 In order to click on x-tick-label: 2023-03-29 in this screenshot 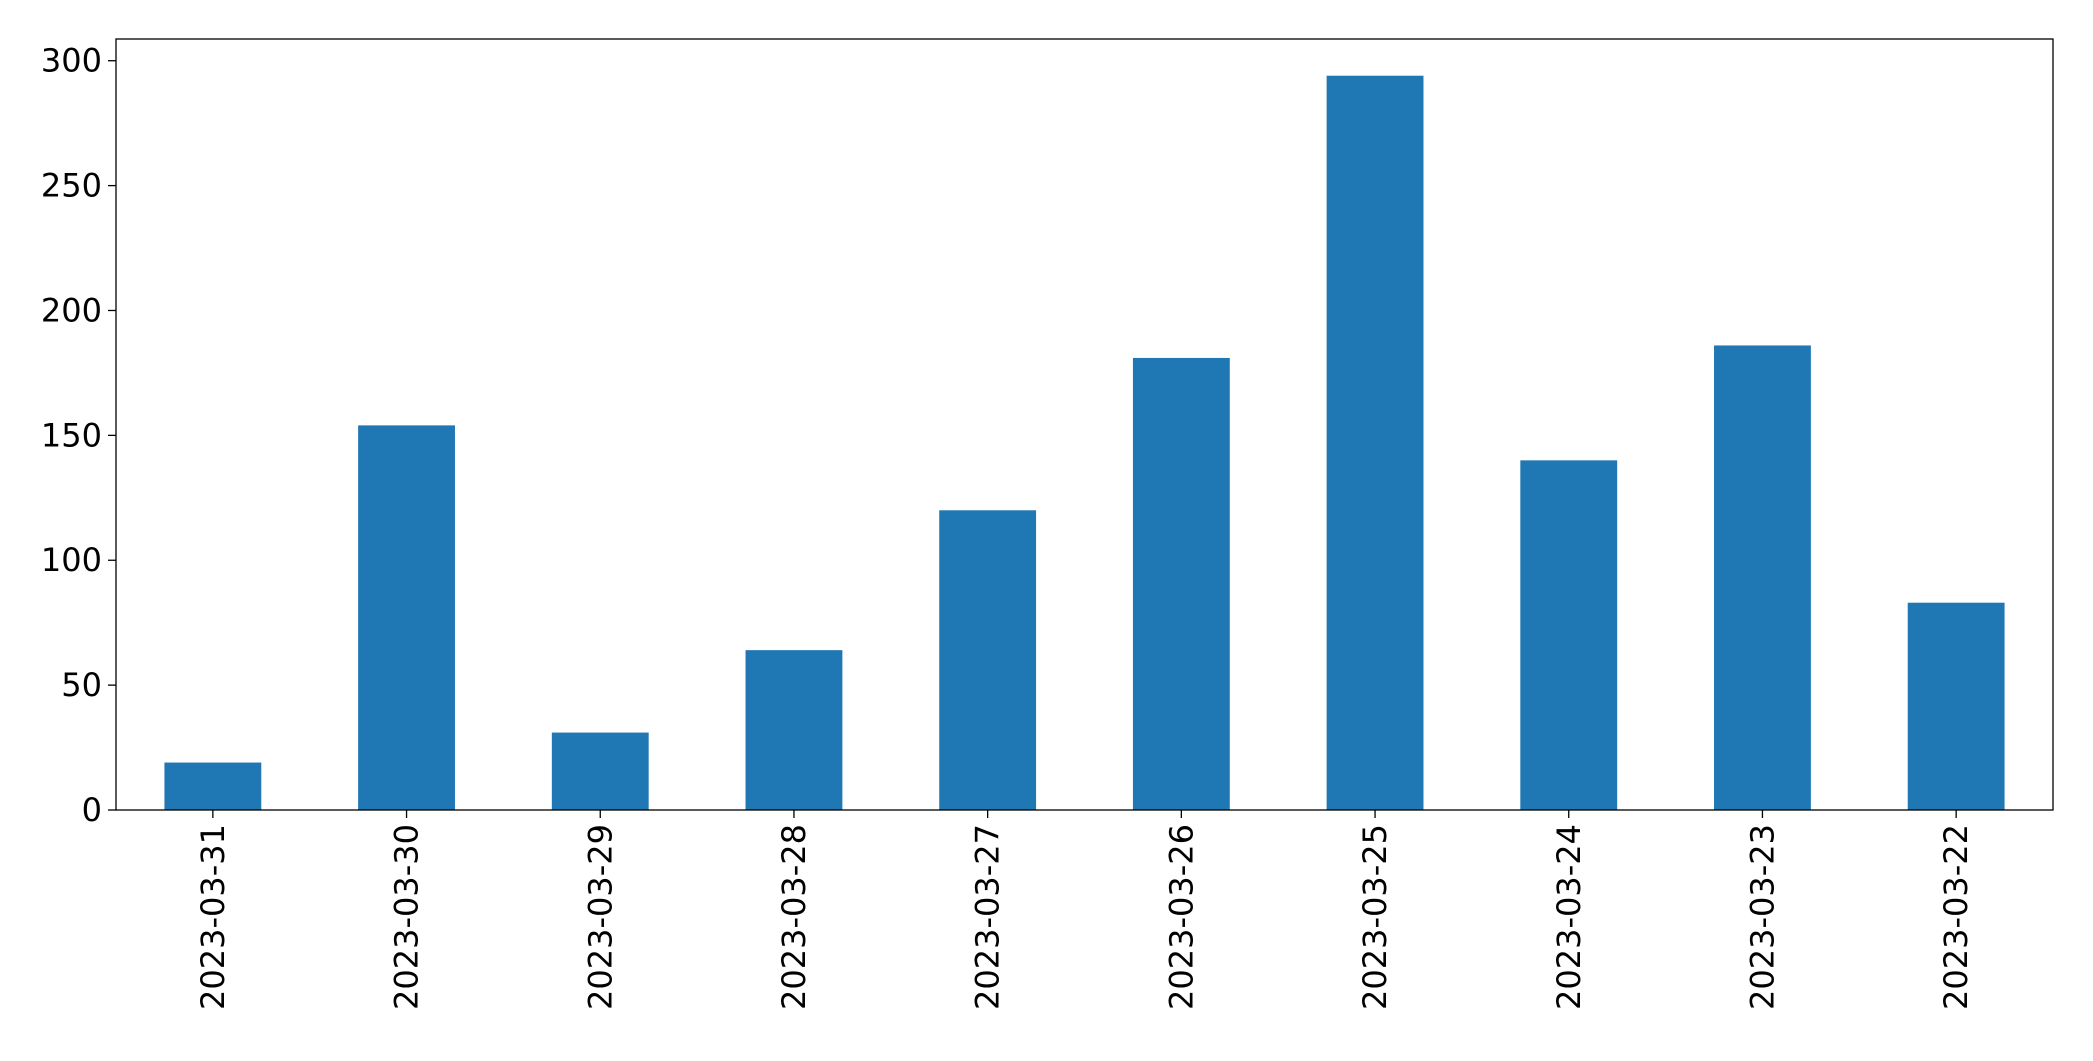, I will do `click(600, 917)`.